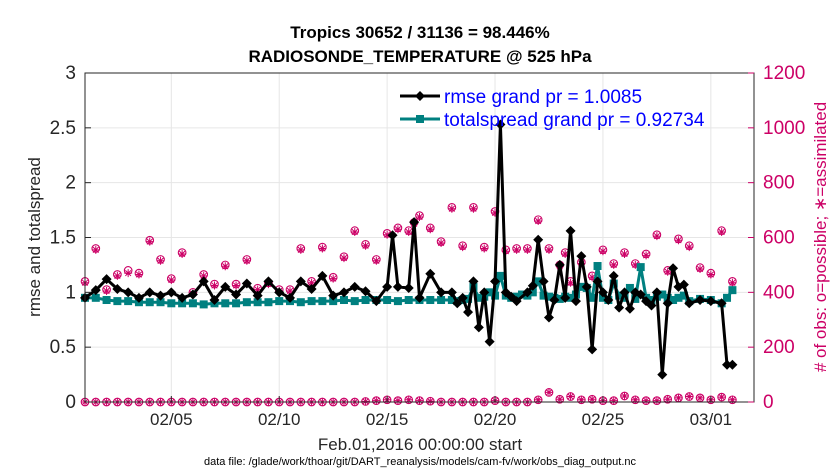 Image resolution: width=840 pixels, height=473 pixels. What do you see at coordinates (603, 419) in the screenshot?
I see `x-tick-label: 02/25` at bounding box center [603, 419].